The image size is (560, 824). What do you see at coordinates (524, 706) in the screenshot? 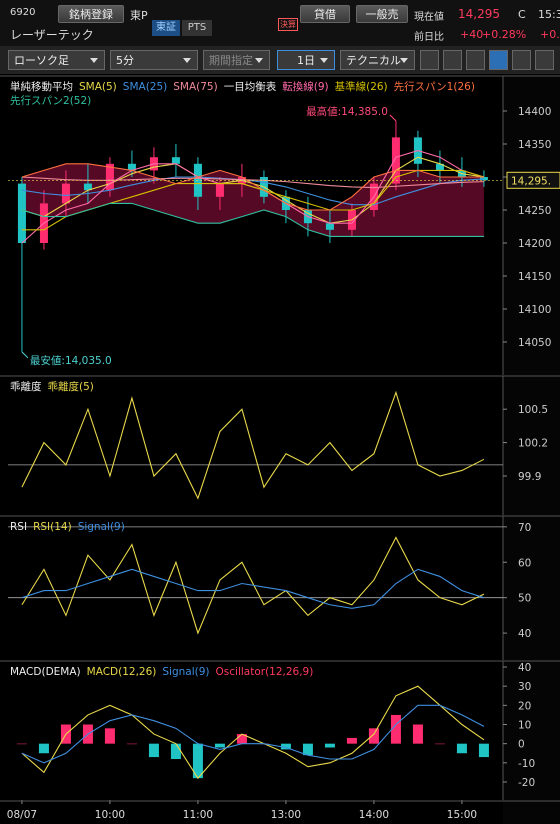
I see `y-tick-label: 20` at bounding box center [524, 706].